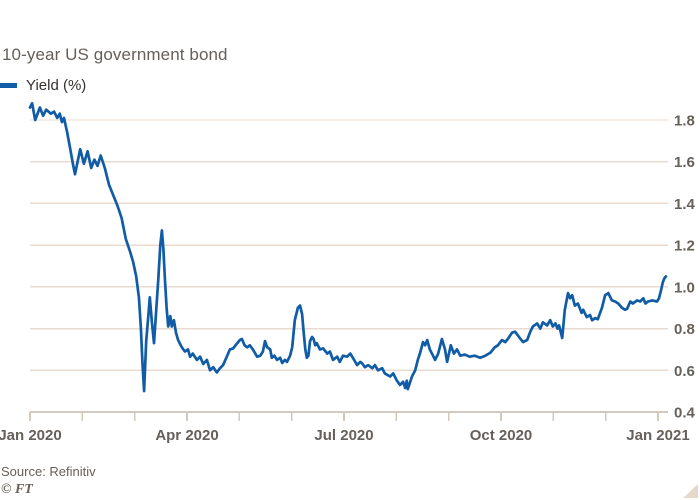  Describe the element at coordinates (501, 435) in the screenshot. I see `x-tick-label: Oct 2020` at that location.